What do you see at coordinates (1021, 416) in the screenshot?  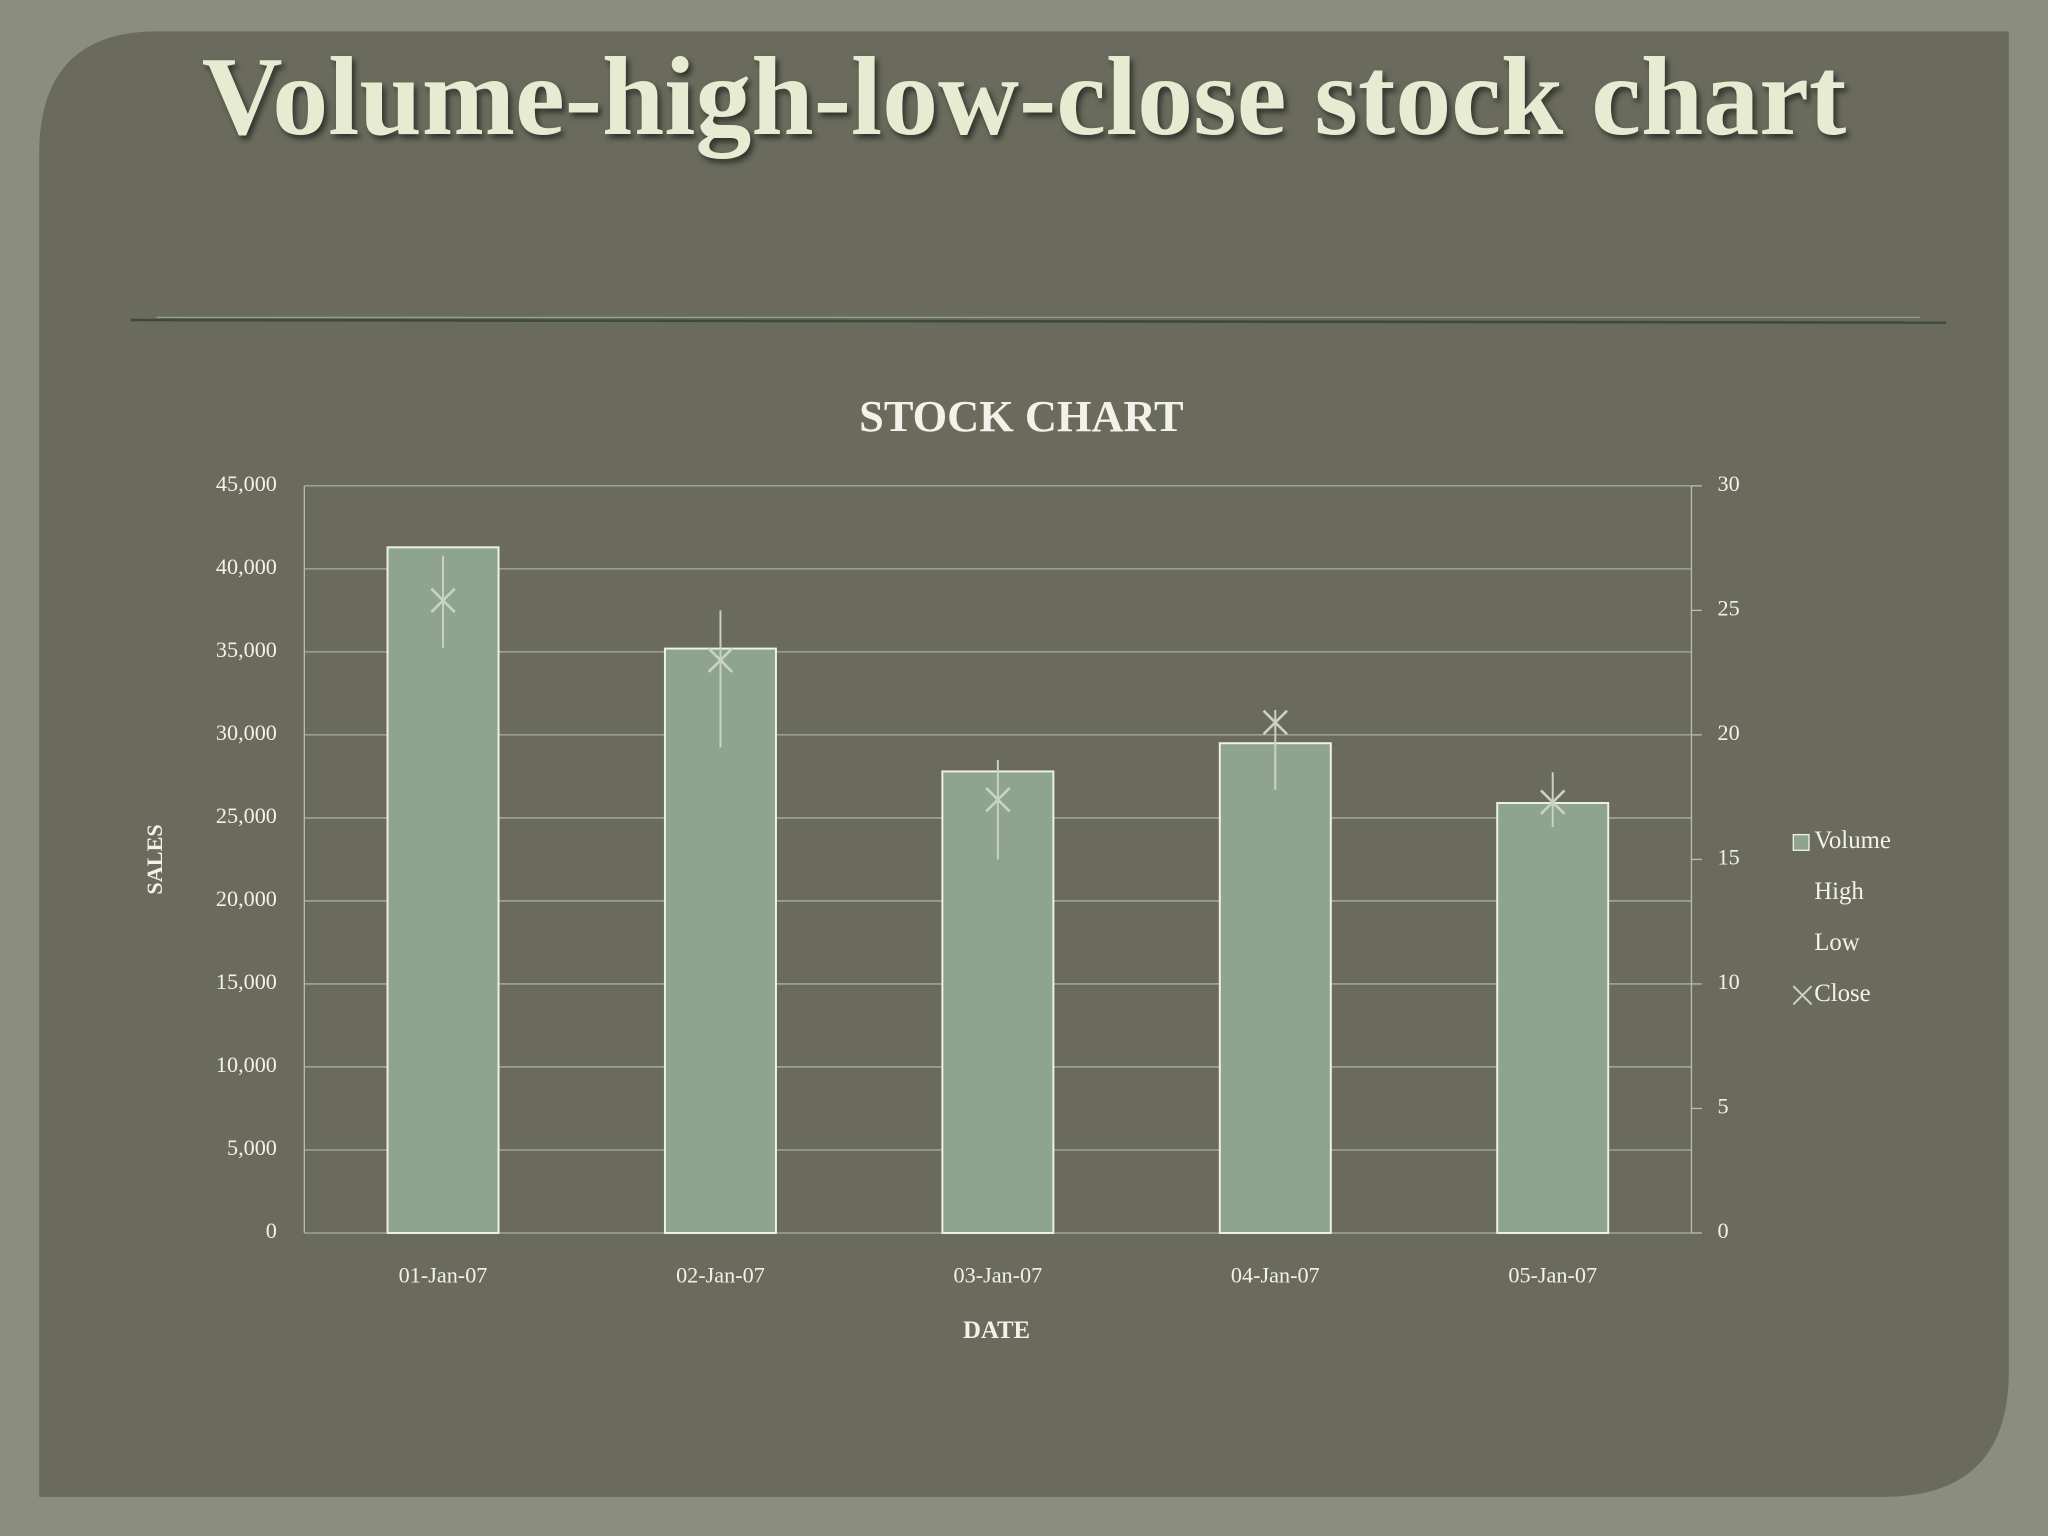 I see `chart-title: STOCK CHART` at bounding box center [1021, 416].